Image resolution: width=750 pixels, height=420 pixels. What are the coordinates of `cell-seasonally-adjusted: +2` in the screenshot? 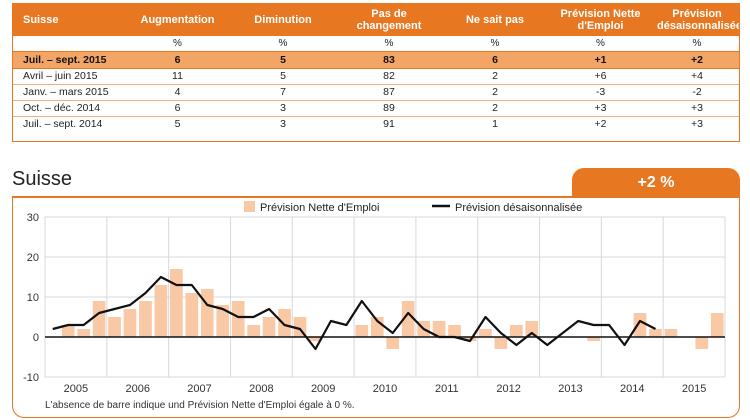 It's located at (696, 60).